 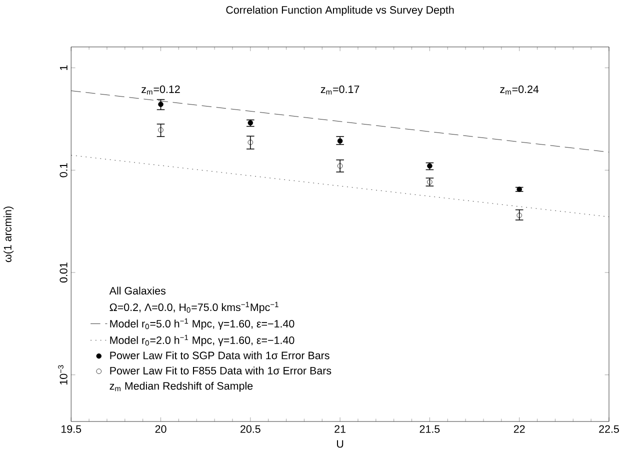 I want to click on legend-title: All Galaxies, so click(x=137, y=290).